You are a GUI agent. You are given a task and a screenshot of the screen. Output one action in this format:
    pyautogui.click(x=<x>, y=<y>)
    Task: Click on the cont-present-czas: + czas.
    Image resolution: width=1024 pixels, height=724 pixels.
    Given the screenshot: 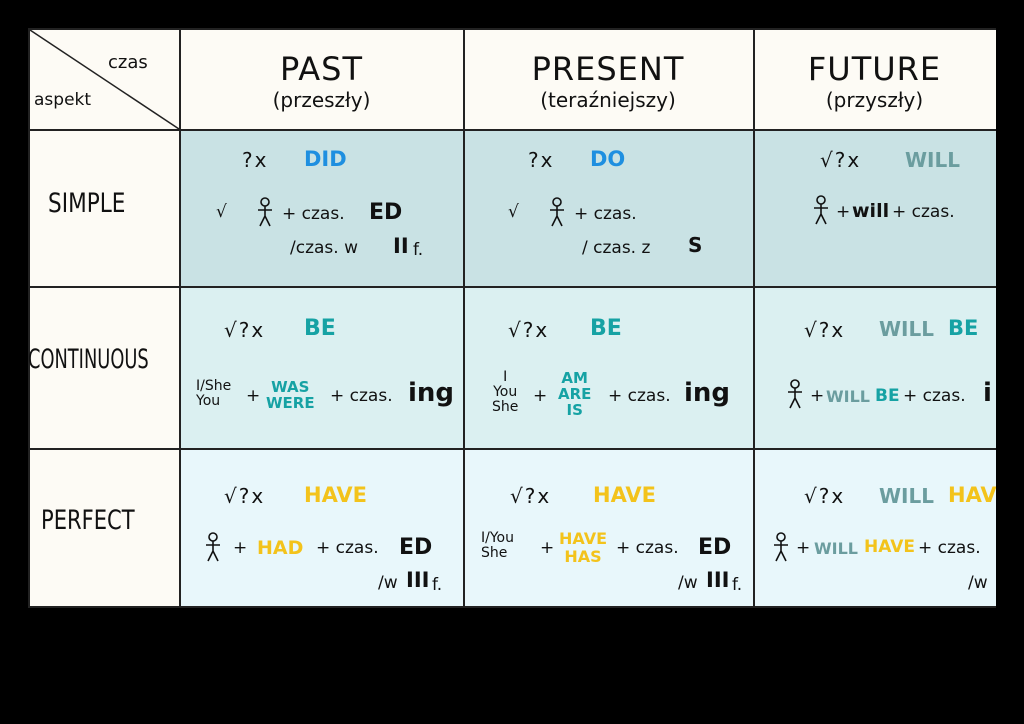 What is the action you would take?
    pyautogui.click(x=639, y=396)
    